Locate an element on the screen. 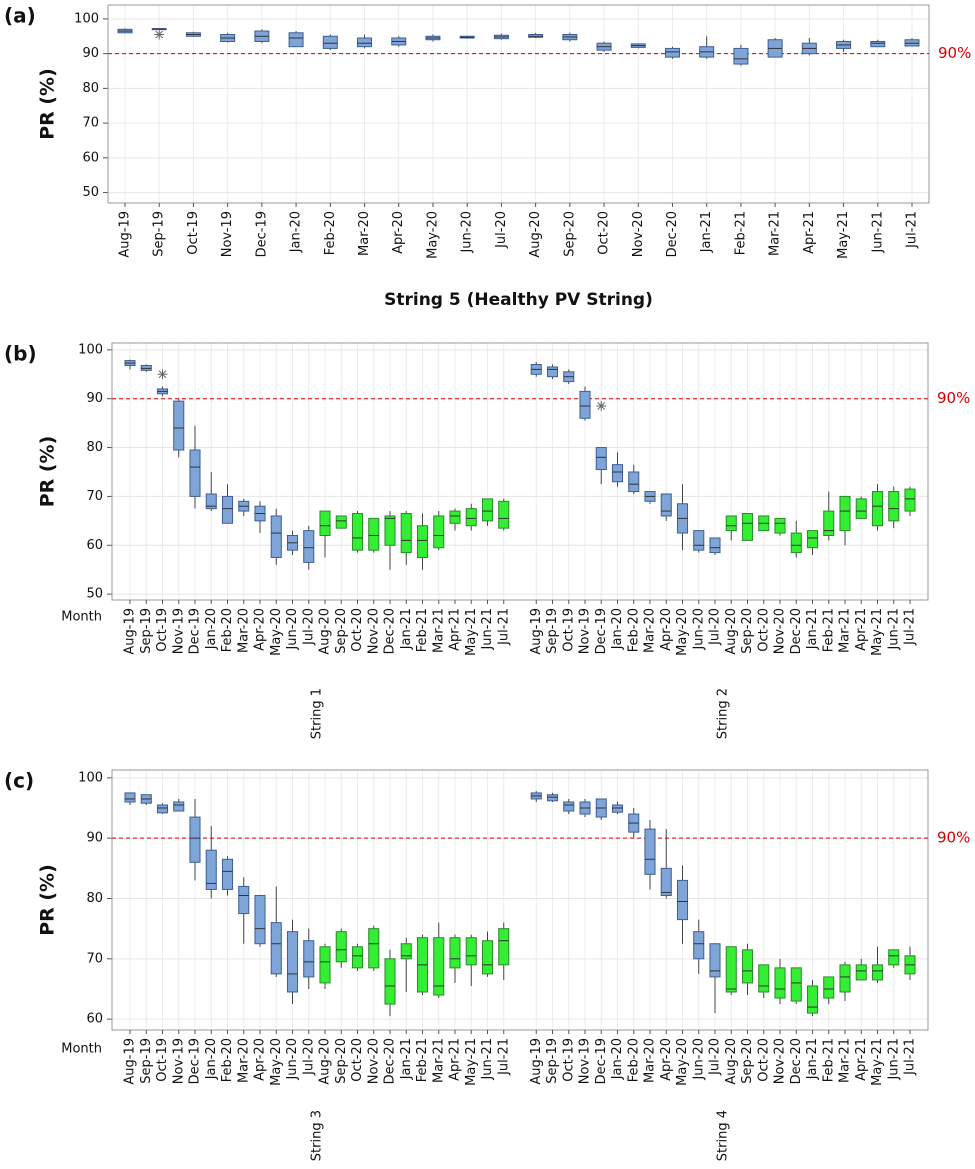  group-label: String 1 is located at coordinates (316, 713).